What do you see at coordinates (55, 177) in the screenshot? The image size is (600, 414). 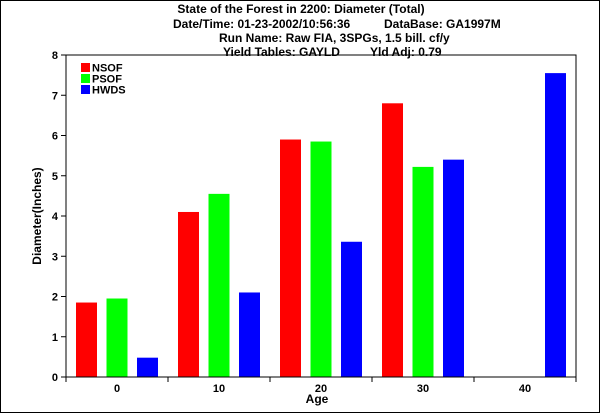 I see `y-tick-label: 5` at bounding box center [55, 177].